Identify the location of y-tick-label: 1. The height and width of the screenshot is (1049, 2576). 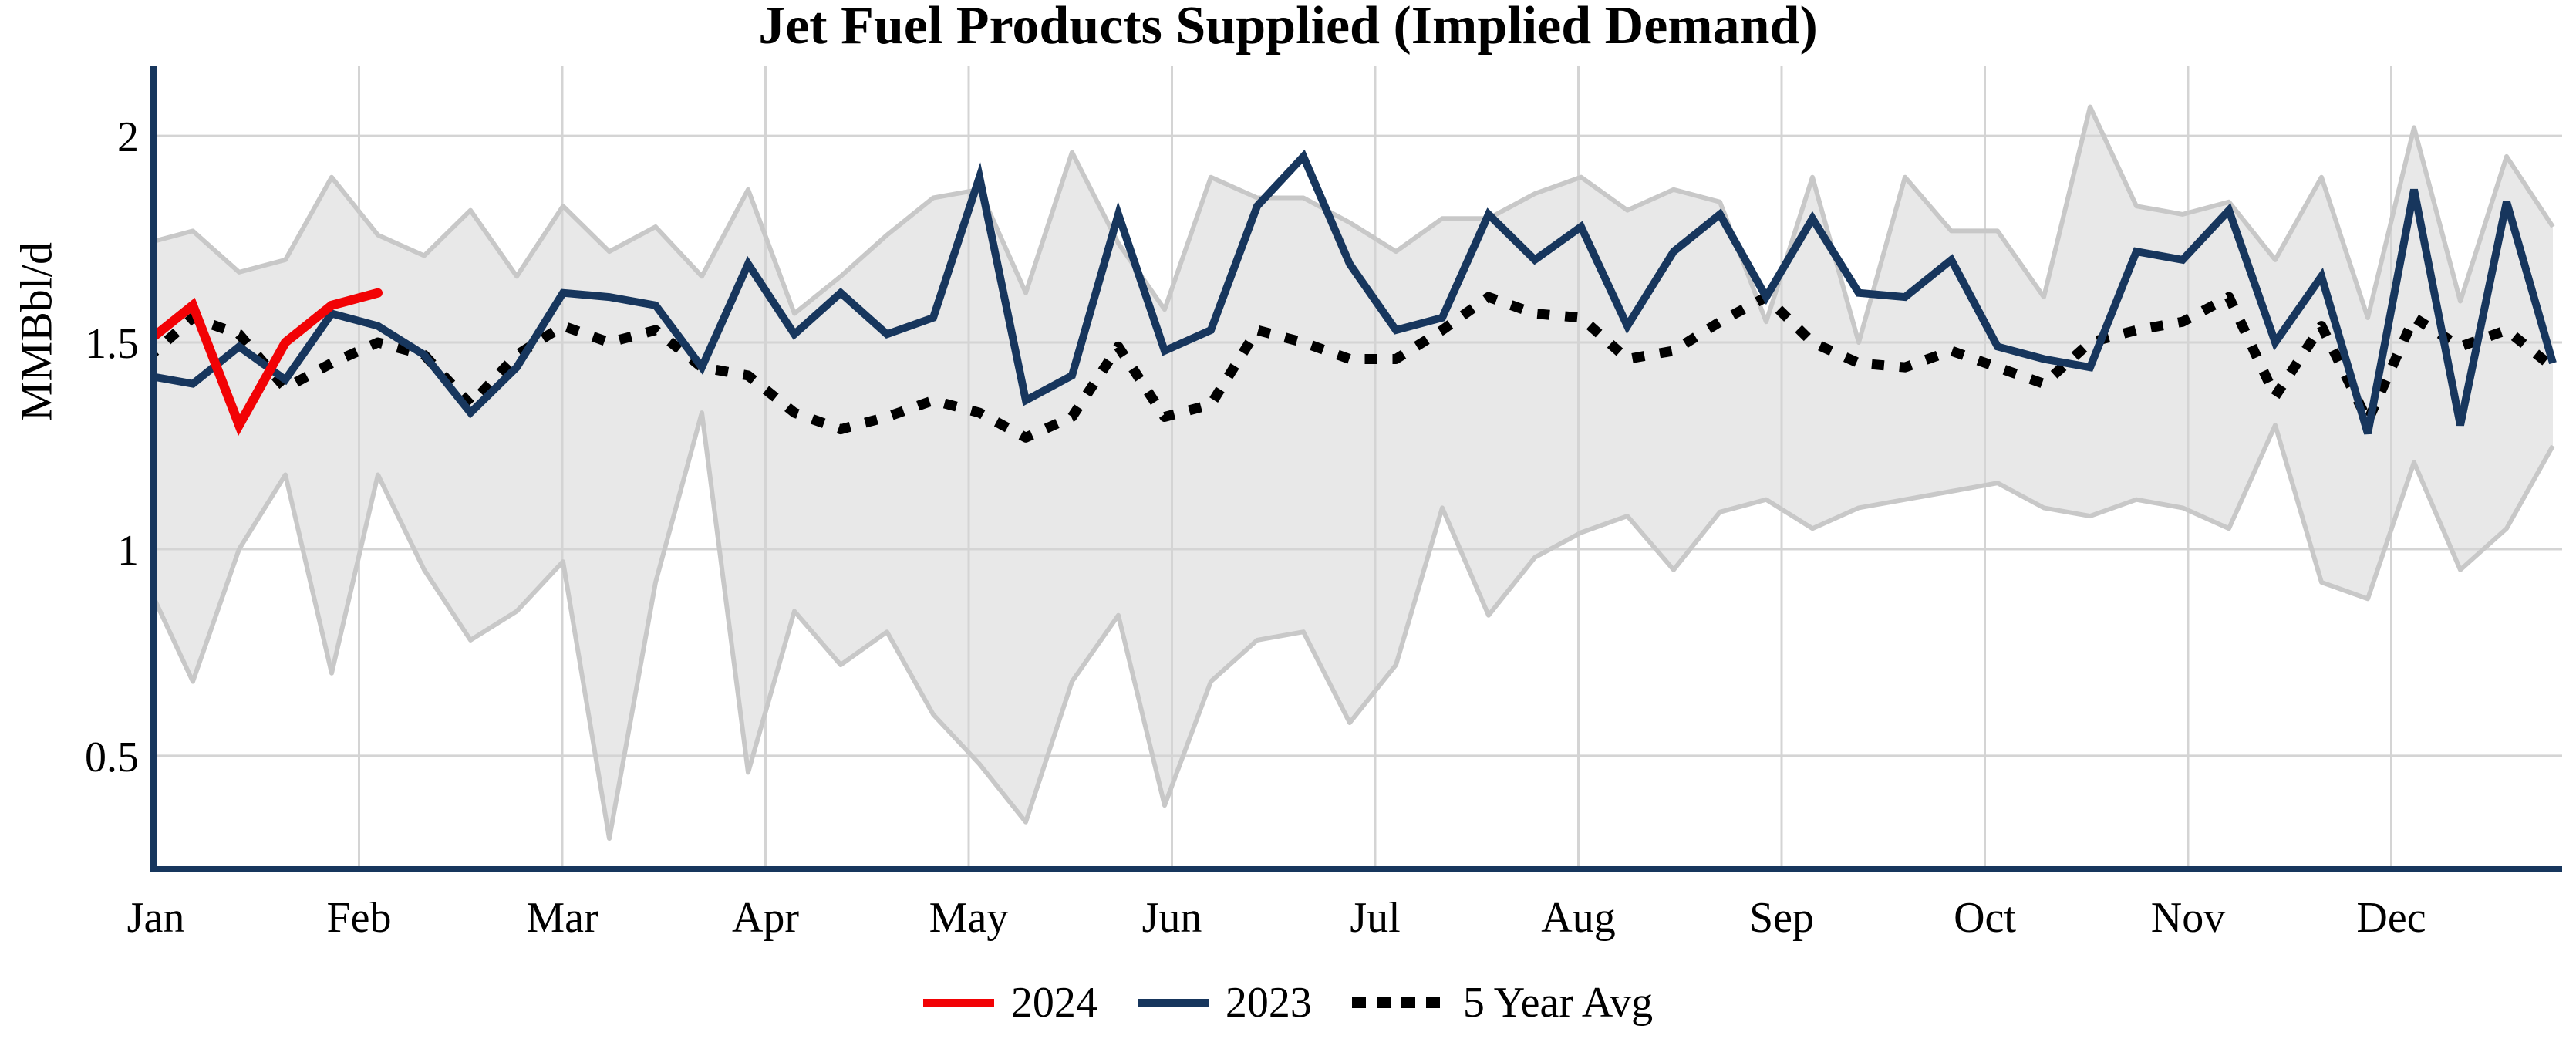
(128, 551).